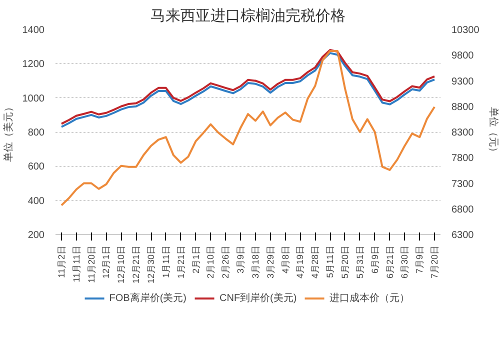 Image resolution: width=500 pixels, height=358 pixels. Describe the element at coordinates (359, 262) in the screenshot. I see `x-tick-label: 5月31日` at that location.